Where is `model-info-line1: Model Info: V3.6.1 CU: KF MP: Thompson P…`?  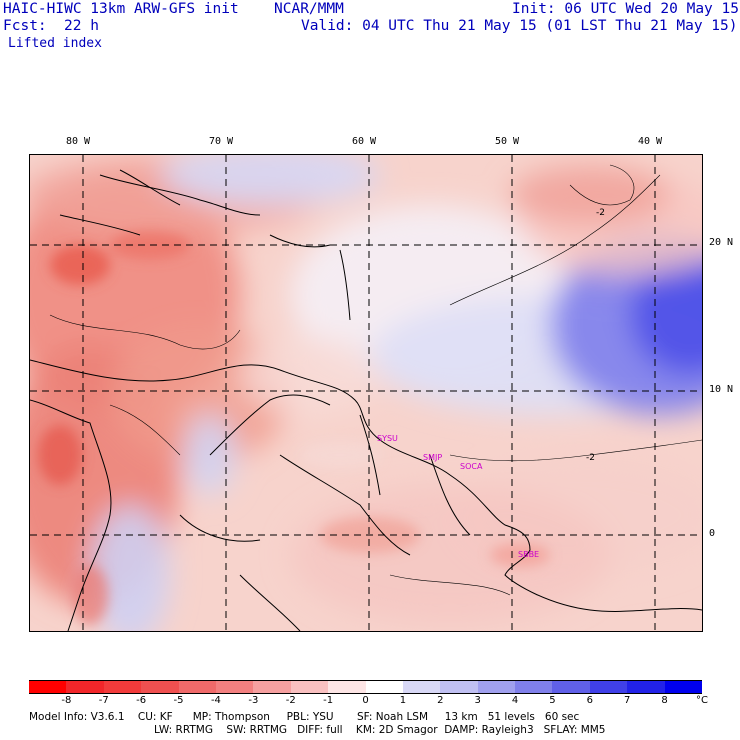 model-info-line1: Model Info: V3.6.1 CU: KF MP: Thompson P… is located at coordinates (304, 717).